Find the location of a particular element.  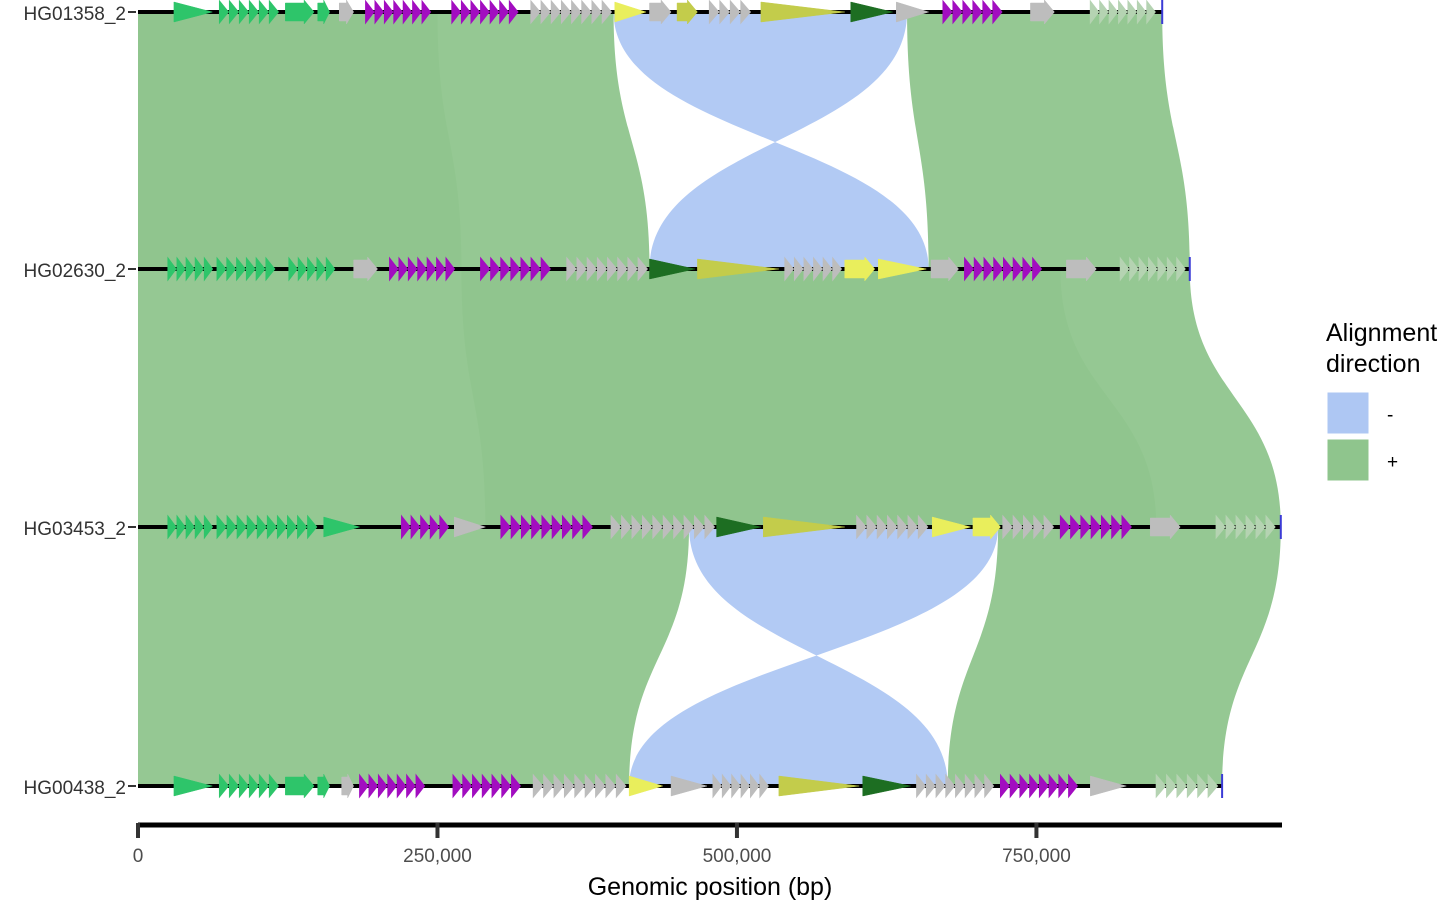

legend-label-minus: - is located at coordinates (1390, 415).